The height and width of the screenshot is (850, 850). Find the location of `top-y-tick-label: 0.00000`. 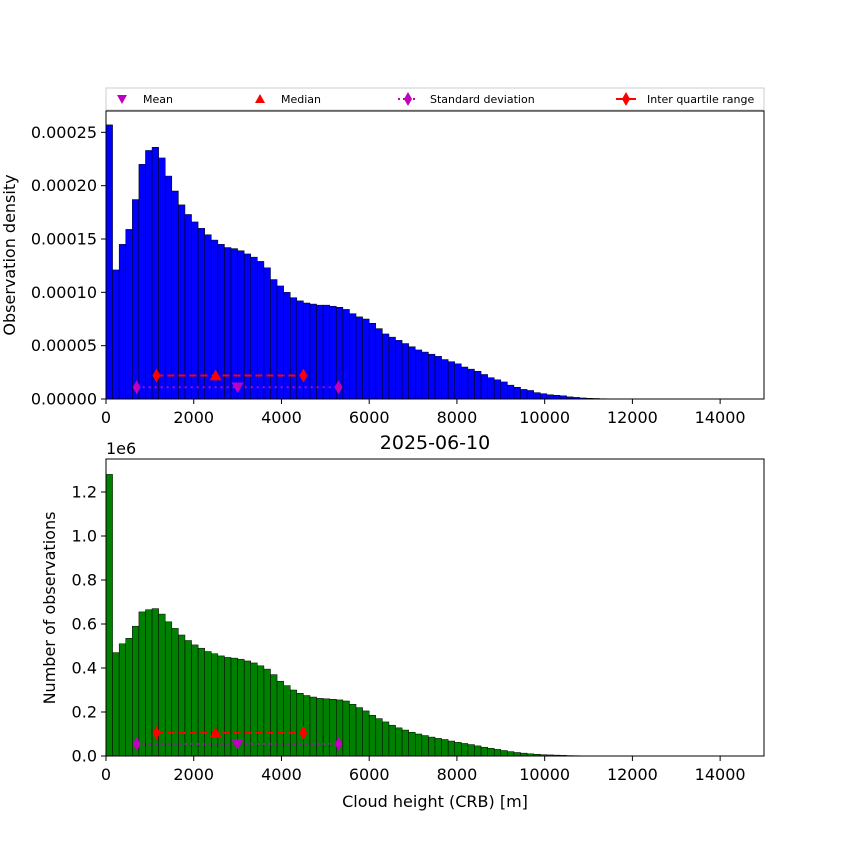

top-y-tick-label: 0.00000 is located at coordinates (64, 399).